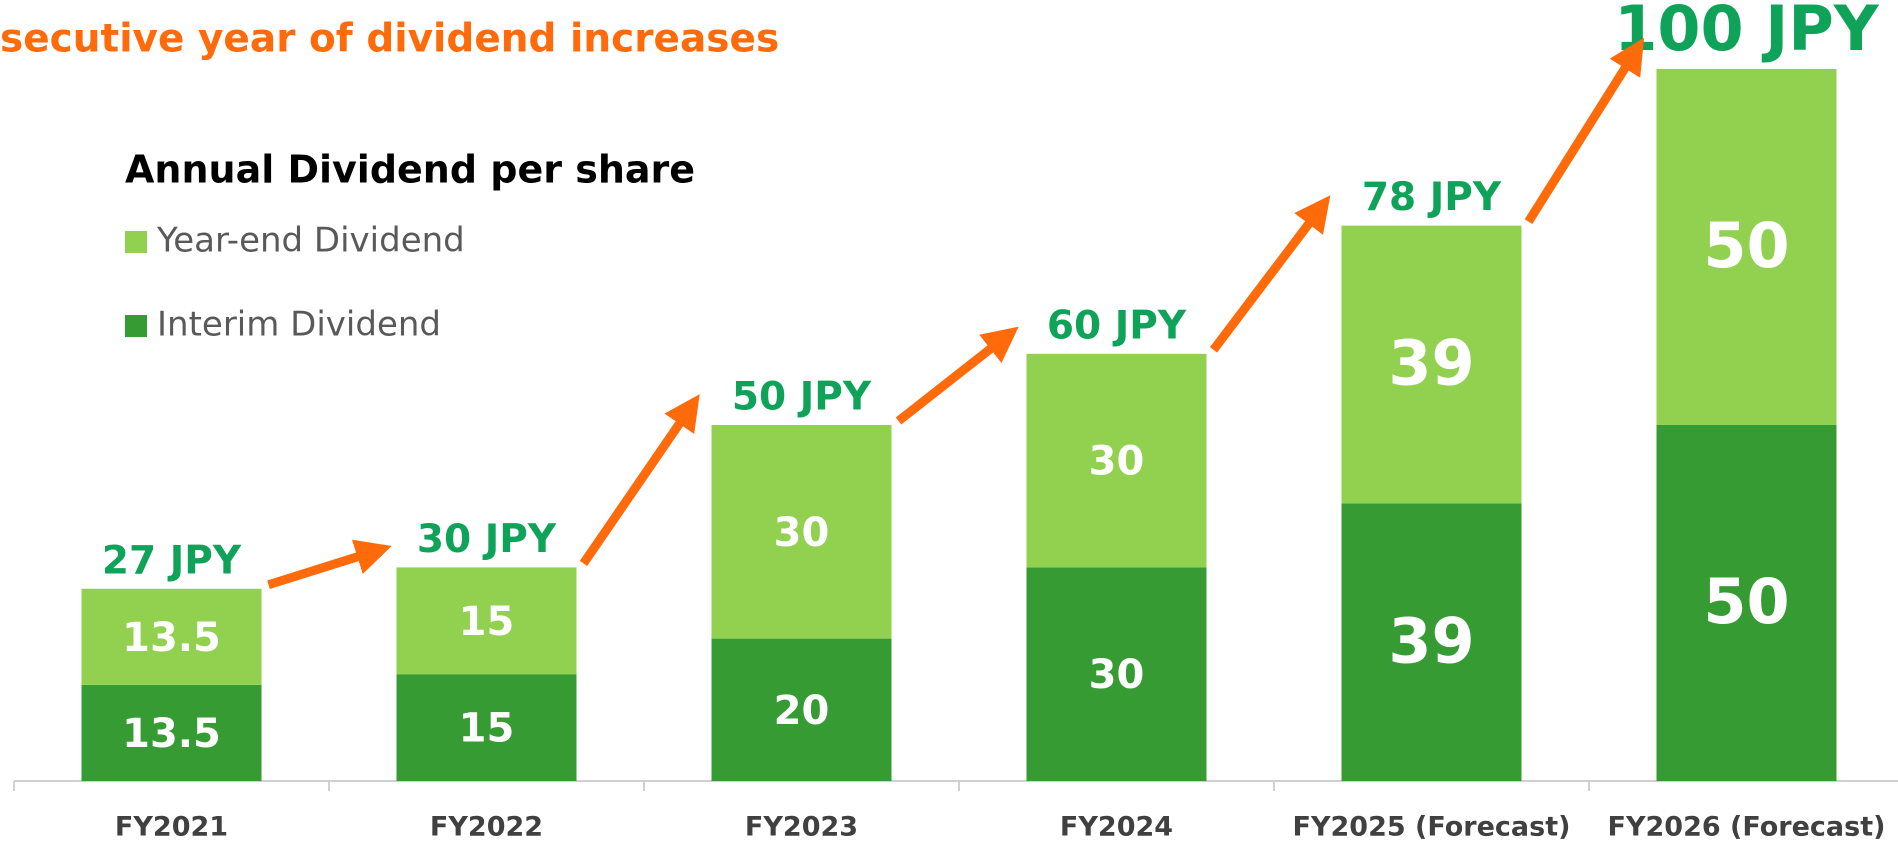 The height and width of the screenshot is (843, 1898). Describe the element at coordinates (310, 241) in the screenshot. I see `legend-label: Year-end Dividend` at that location.